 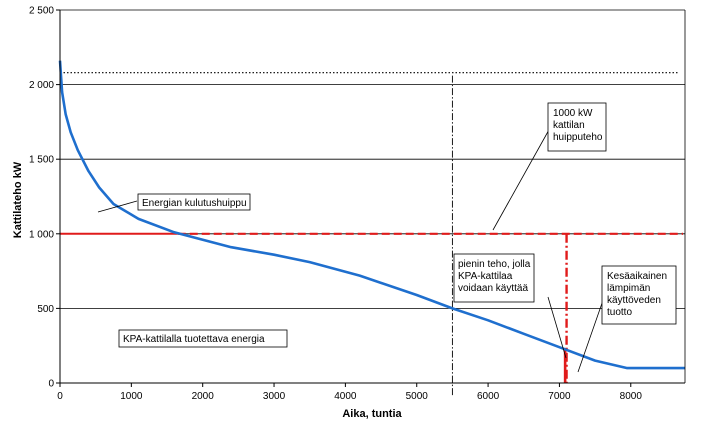 What do you see at coordinates (485, 276) in the screenshot?
I see `annotation-min-power-line-2: KPA-kattilaa` at bounding box center [485, 276].